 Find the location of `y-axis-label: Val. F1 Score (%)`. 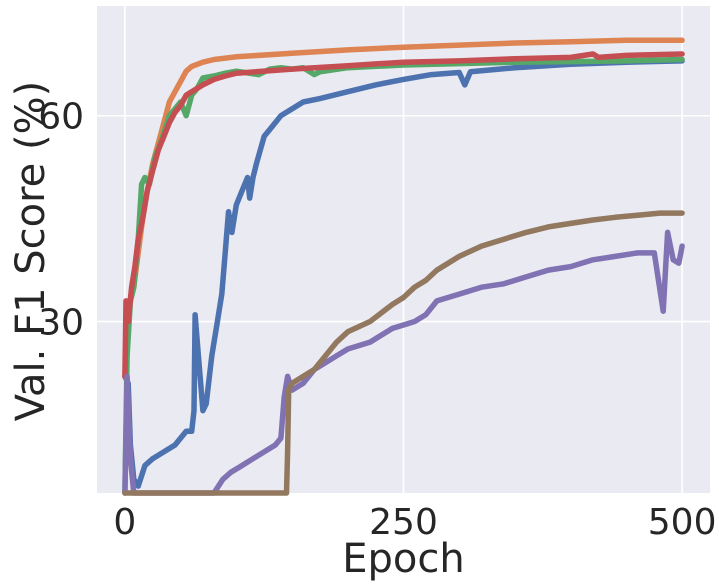

y-axis-label: Val. F1 Score (%) is located at coordinates (31, 251).